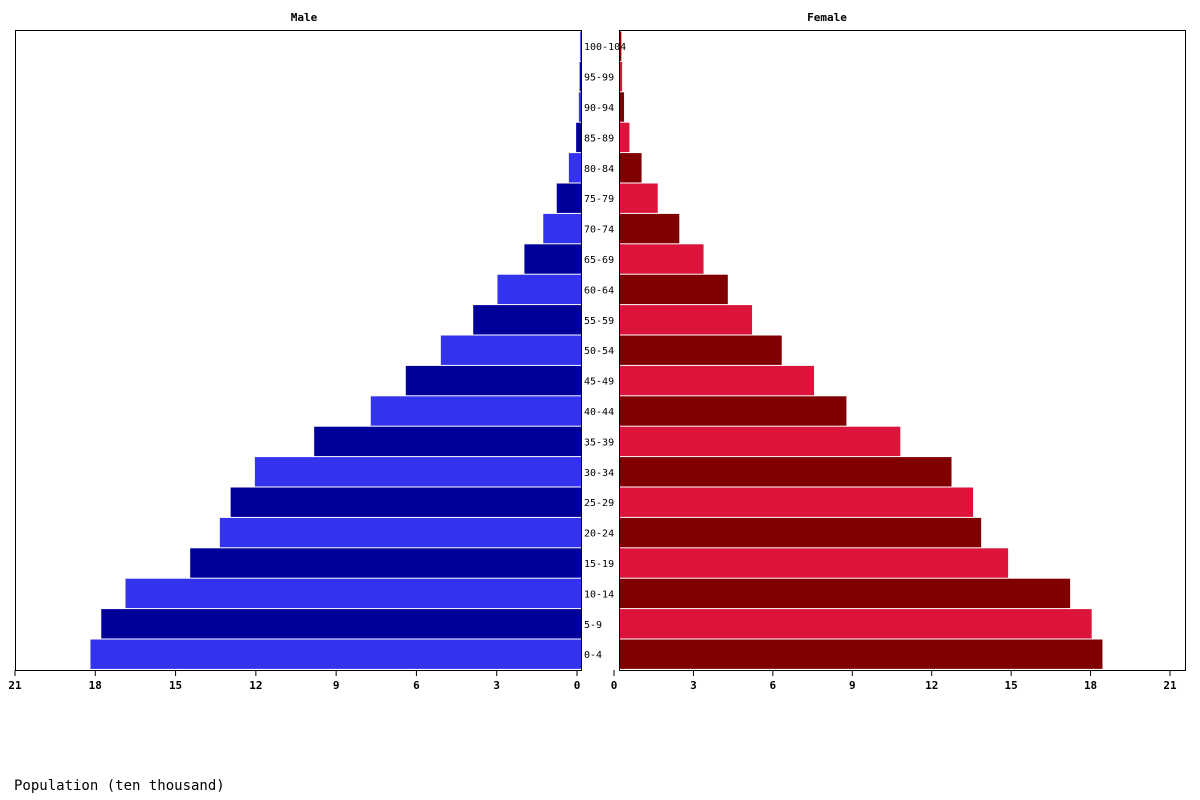 Image resolution: width=1200 pixels, height=800 pixels. Describe the element at coordinates (605, 47) in the screenshot. I see `age-label-100-104: 100-104` at that location.